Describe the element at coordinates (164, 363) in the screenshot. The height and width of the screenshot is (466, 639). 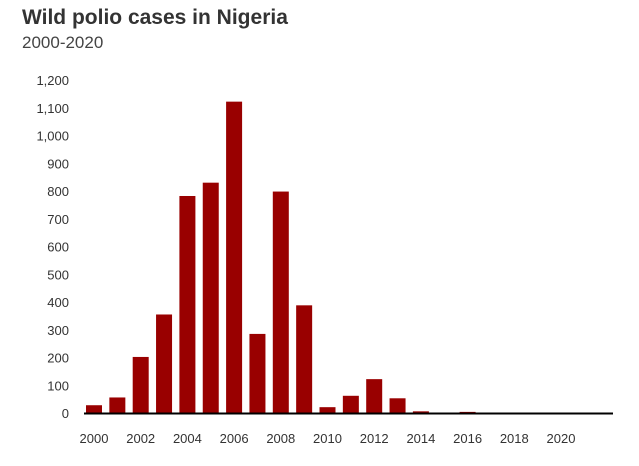
I see `bar-2003` at that location.